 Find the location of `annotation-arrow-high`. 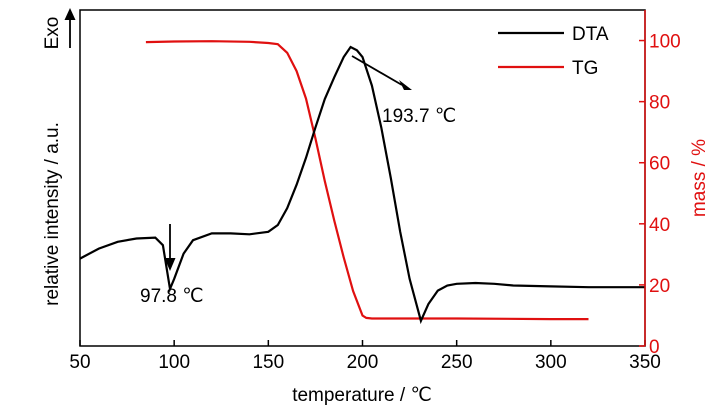

annotation-arrow-high is located at coordinates (377, 70).